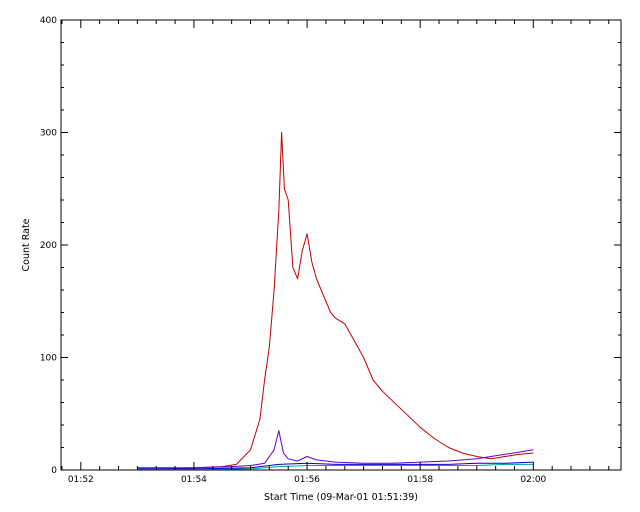 The height and width of the screenshot is (512, 640). Describe the element at coordinates (54, 471) in the screenshot. I see `y-tick-label: 0` at that location.